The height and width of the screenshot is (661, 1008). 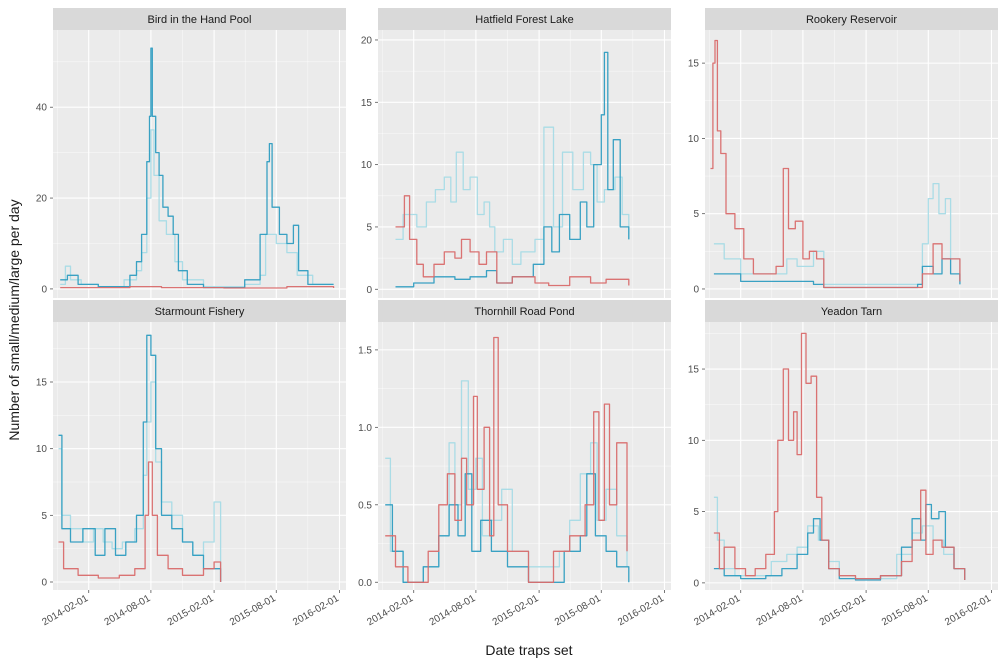 What do you see at coordinates (365, 428) in the screenshot?
I see `y-tick-label: 1.0` at bounding box center [365, 428].